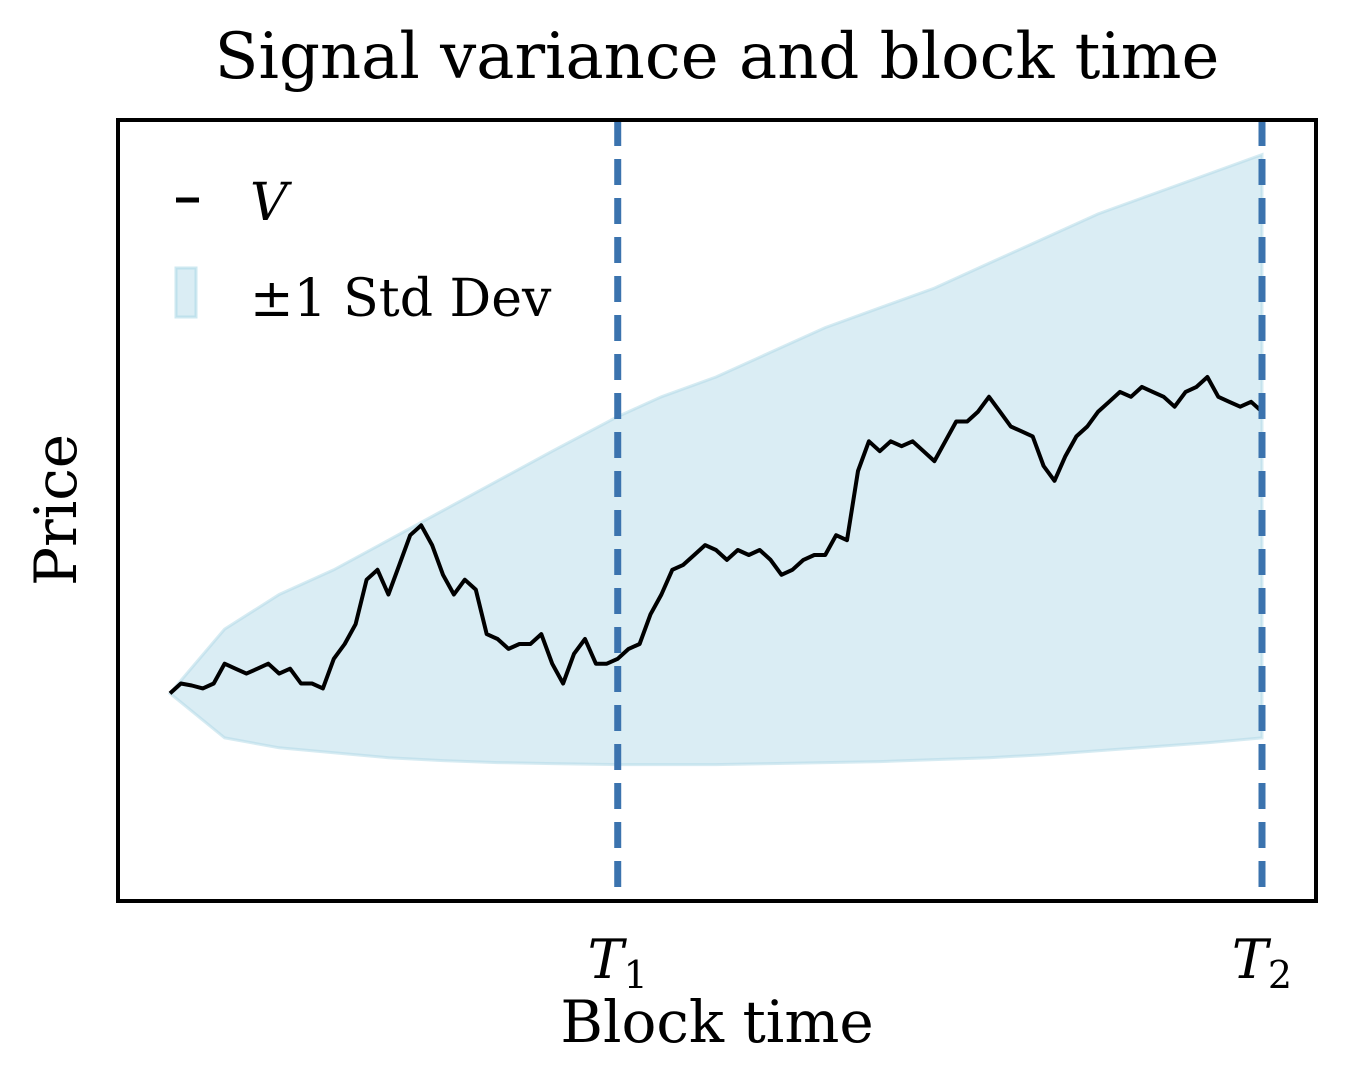  I want to click on chart-title: Signal variance and block time, so click(717, 57).